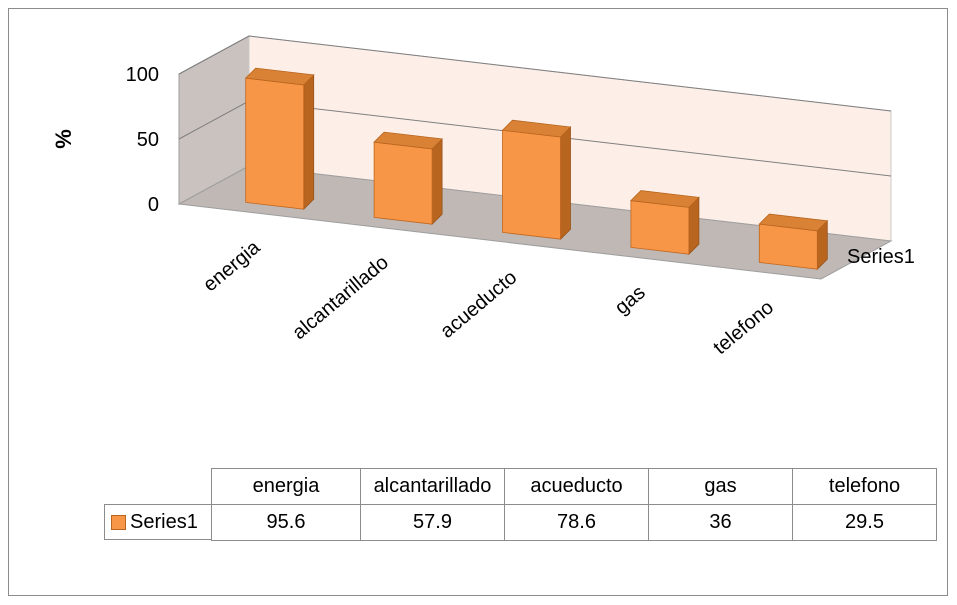  I want to click on bar-side-acueducto, so click(565, 183).